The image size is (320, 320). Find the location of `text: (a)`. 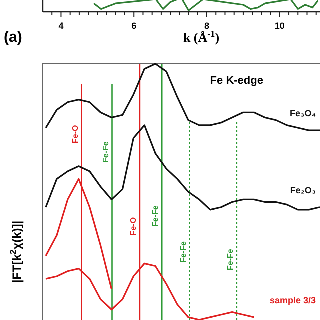

text: (a) is located at coordinates (13, 37).